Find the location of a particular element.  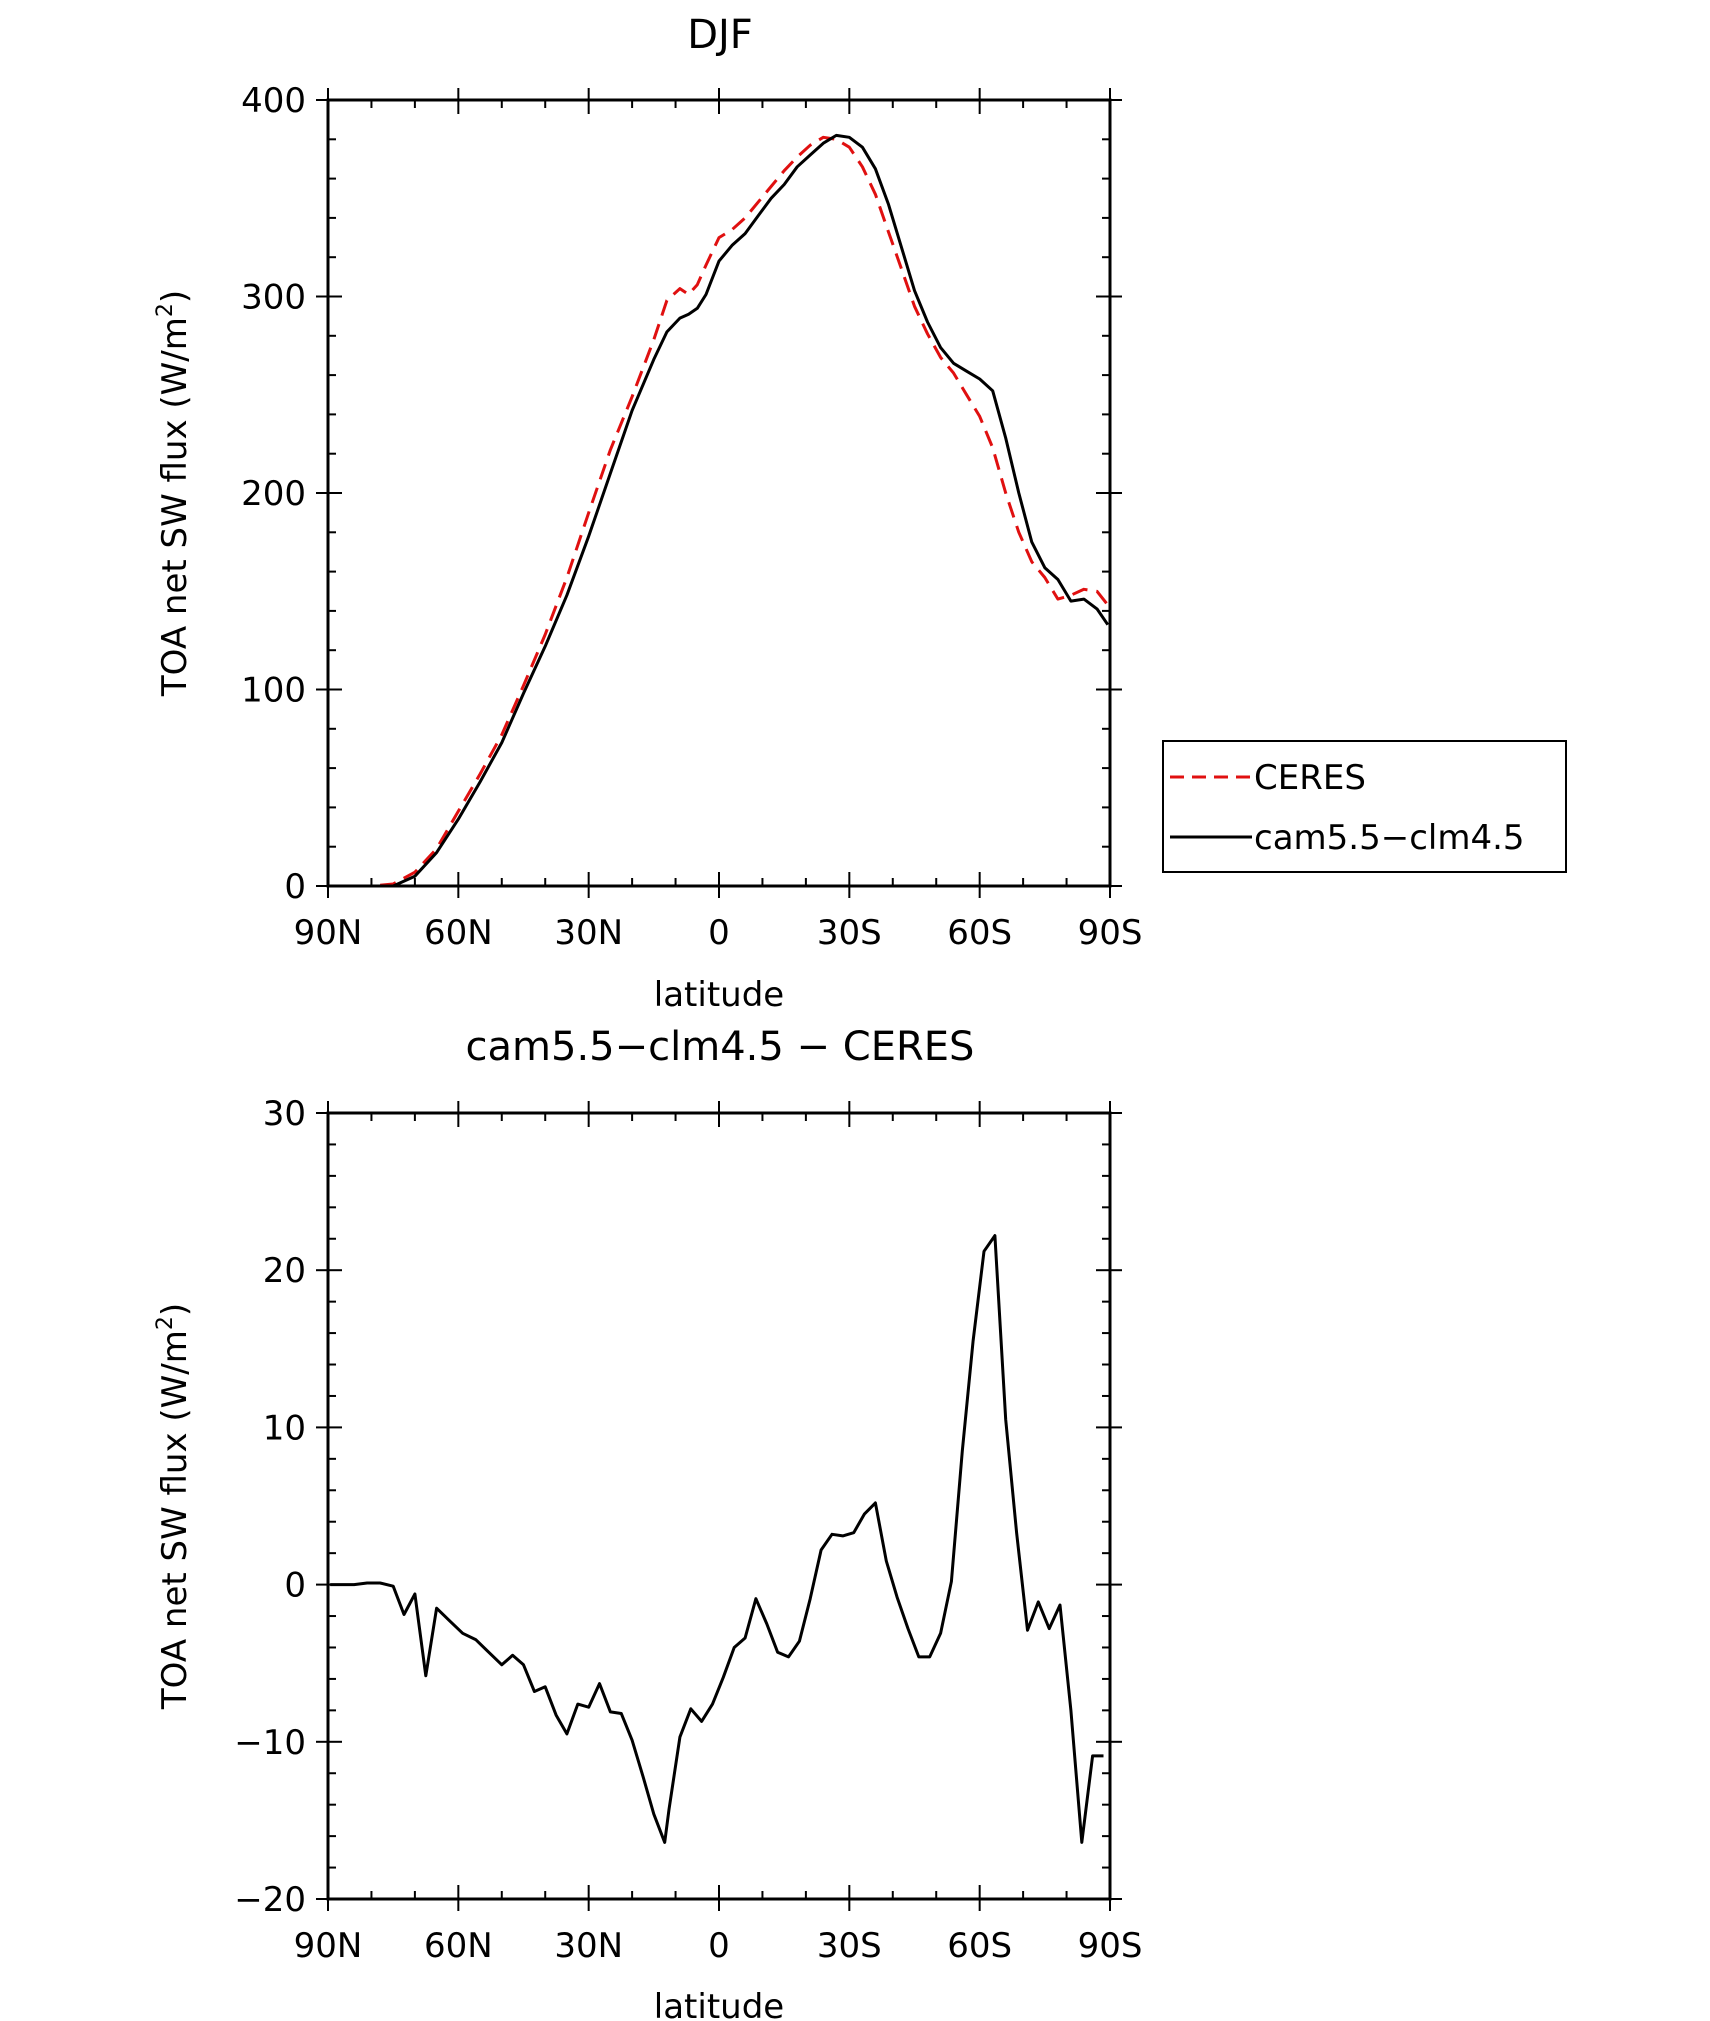

y-tick-labels: 0 100 200 300 400 is located at coordinates (273, 494).